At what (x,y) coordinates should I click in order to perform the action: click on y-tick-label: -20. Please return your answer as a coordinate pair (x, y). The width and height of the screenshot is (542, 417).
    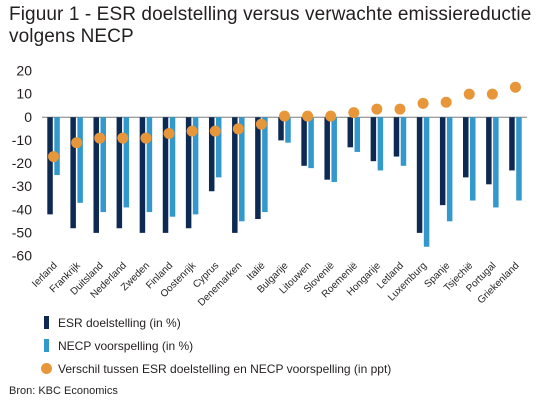
    Looking at the image, I should click on (22, 163).